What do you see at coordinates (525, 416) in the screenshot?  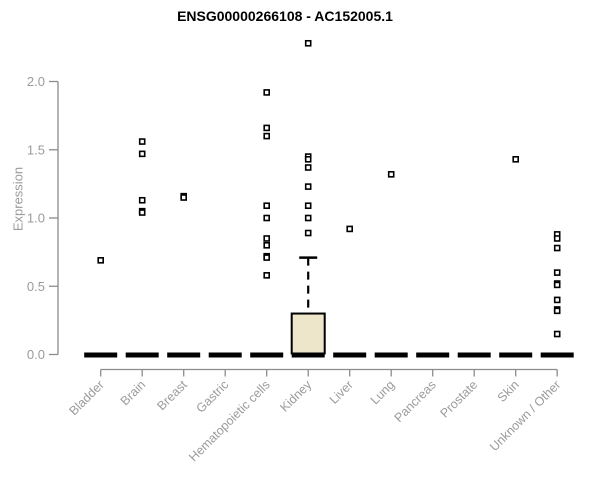 I see `x-tick-label: Unknown / Other` at bounding box center [525, 416].